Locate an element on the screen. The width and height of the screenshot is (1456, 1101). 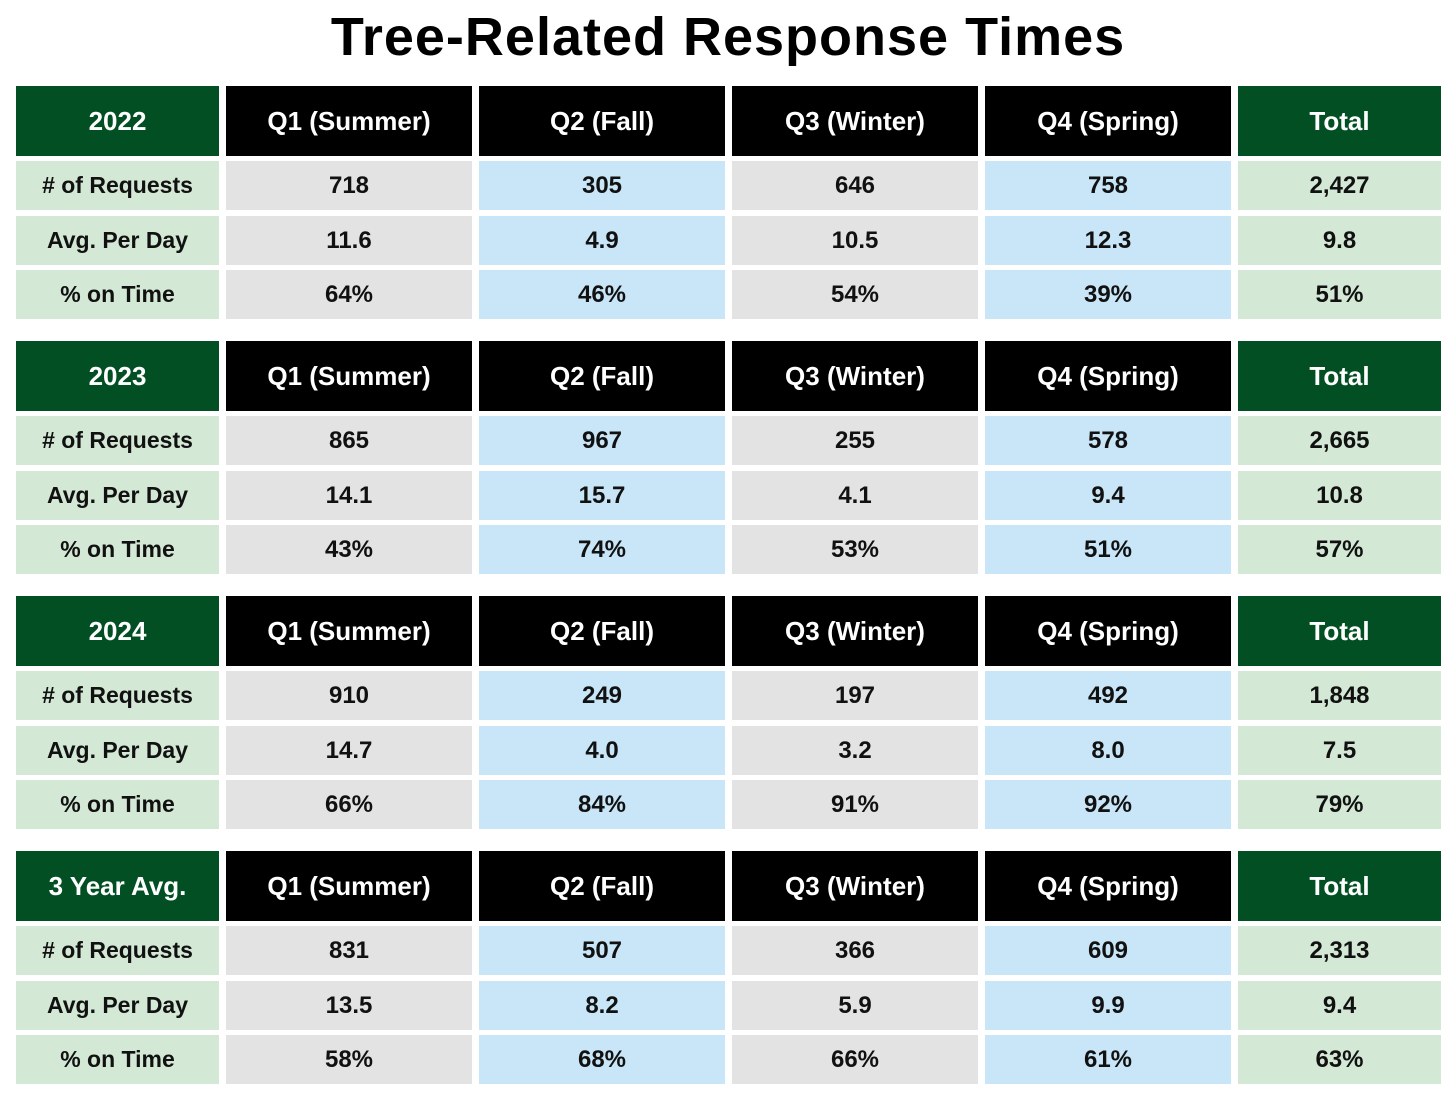
block-header-label: 2022 is located at coordinates (117, 121).